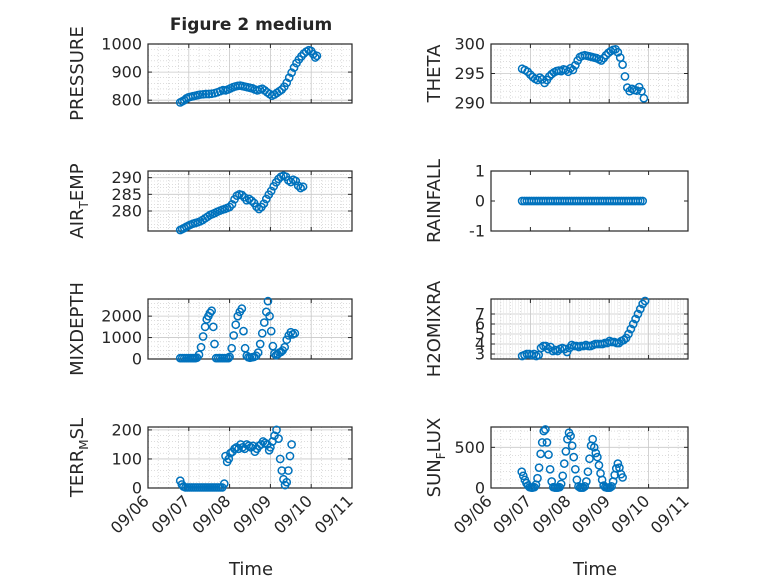 This screenshot has height=583, width=778. I want to click on subplot-pressure: 800 900 1000 PRESSURE, so click(210, 73).